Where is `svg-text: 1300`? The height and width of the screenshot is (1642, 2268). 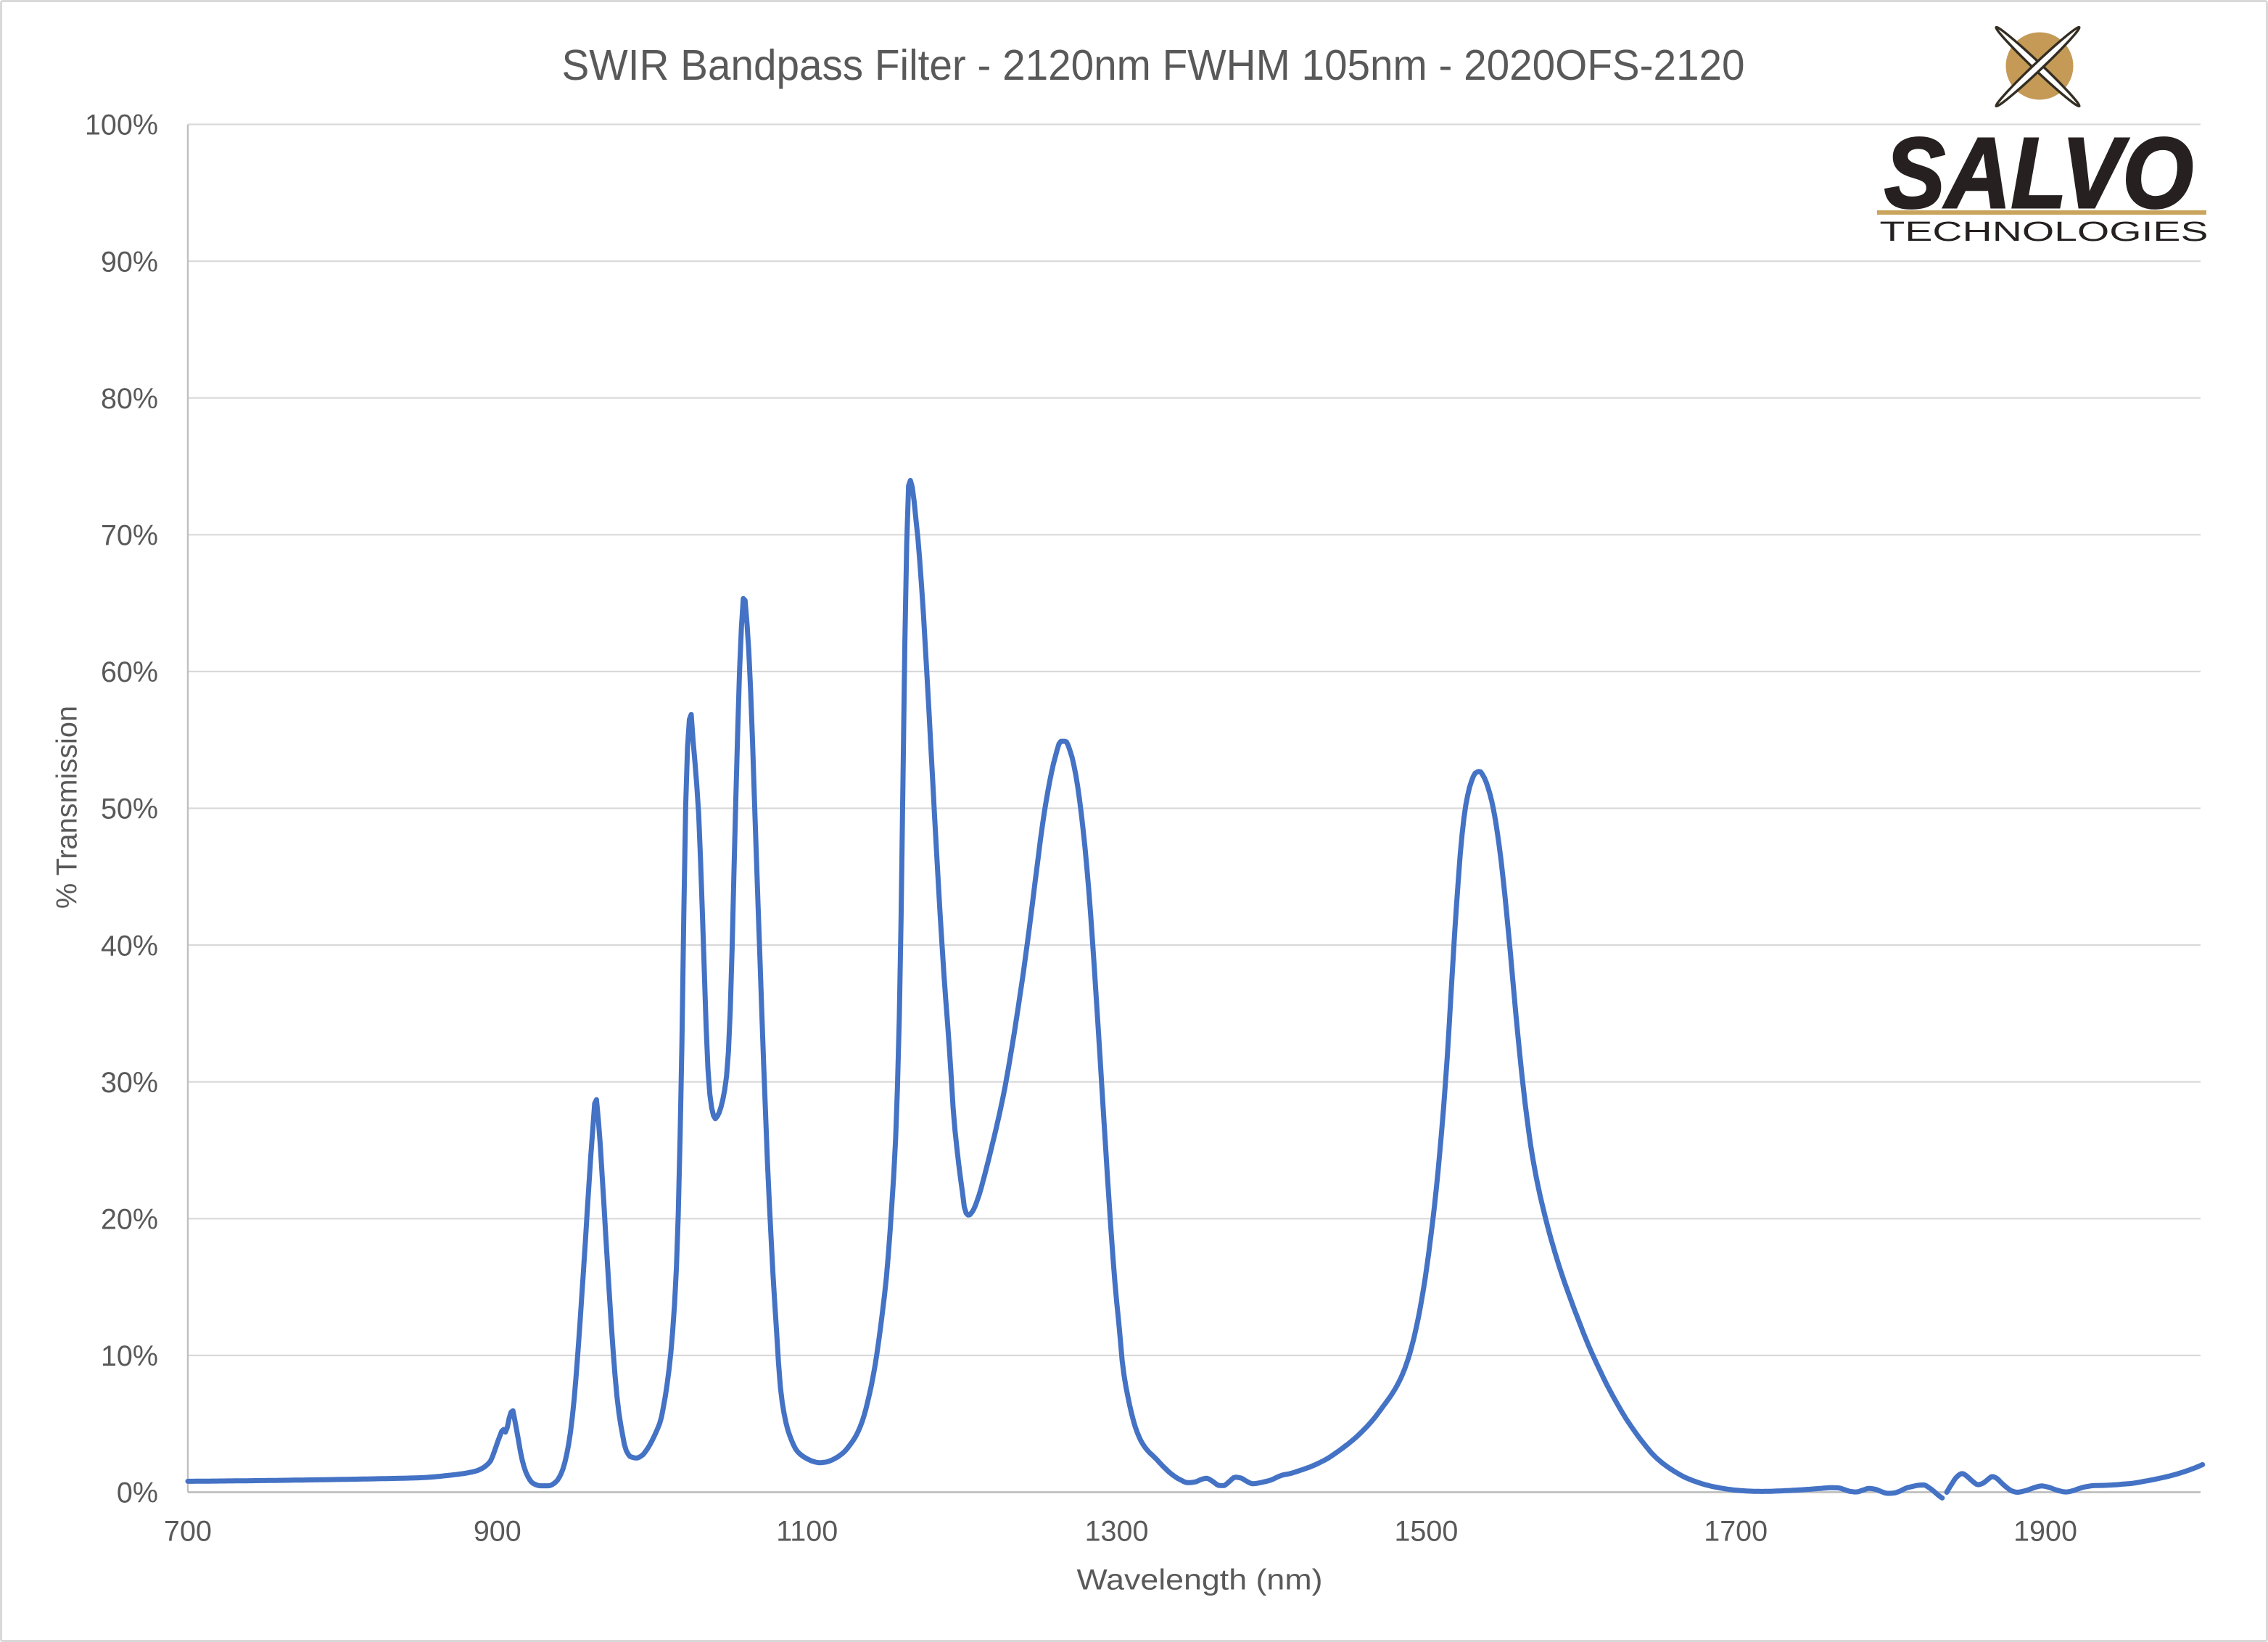 svg-text: 1300 is located at coordinates (1117, 1532).